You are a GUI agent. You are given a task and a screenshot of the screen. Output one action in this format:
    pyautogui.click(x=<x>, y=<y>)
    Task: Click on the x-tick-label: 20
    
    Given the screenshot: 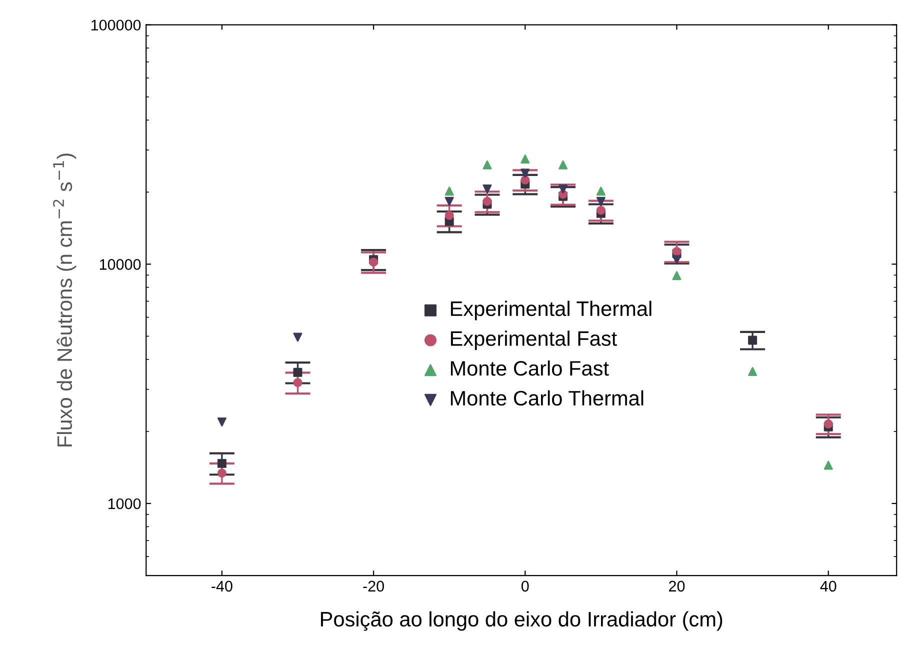 What is the action you would take?
    pyautogui.click(x=677, y=586)
    